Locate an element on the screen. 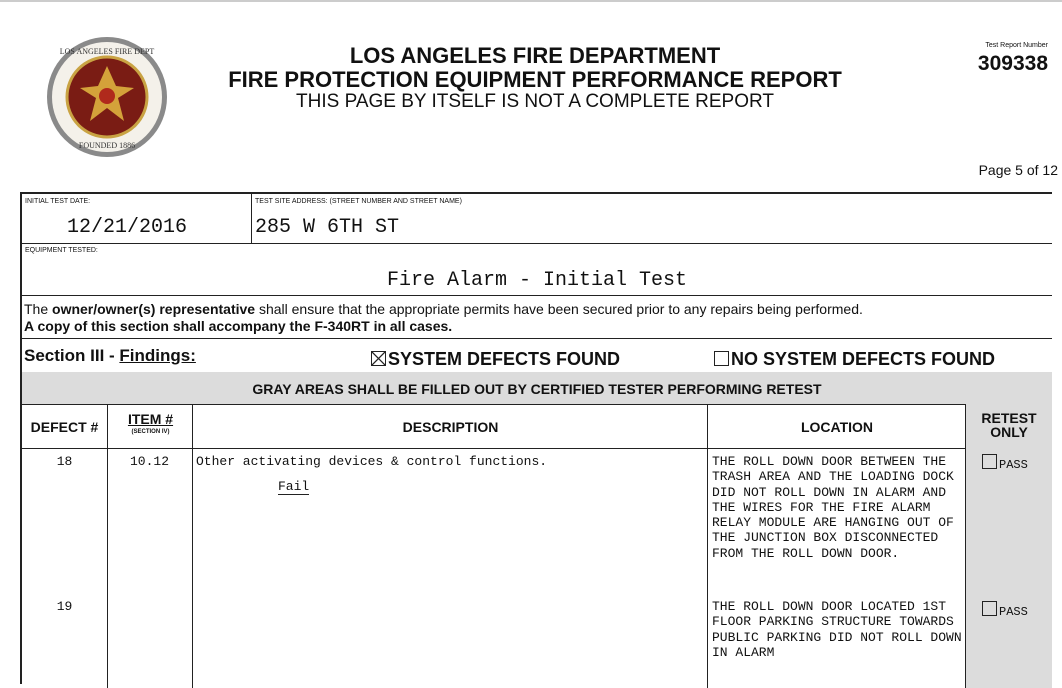 The image size is (1062, 688). equipment-value: Fire Alarm - Initial Test is located at coordinates (537, 280).